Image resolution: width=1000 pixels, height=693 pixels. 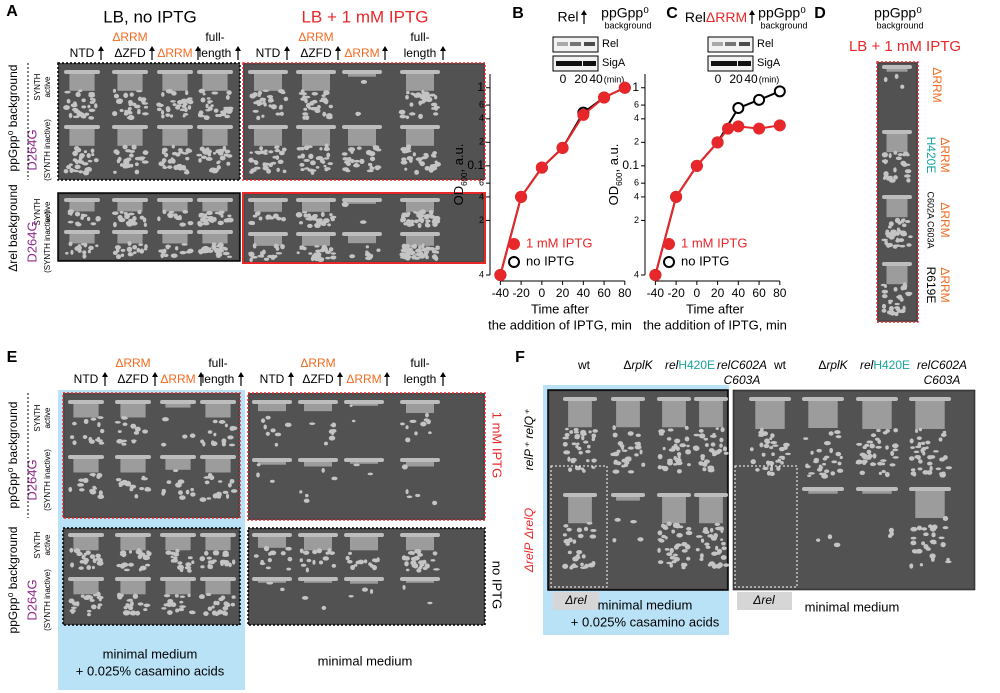 What do you see at coordinates (550, 260) in the screenshot?
I see `legend-label: no IPTG` at bounding box center [550, 260].